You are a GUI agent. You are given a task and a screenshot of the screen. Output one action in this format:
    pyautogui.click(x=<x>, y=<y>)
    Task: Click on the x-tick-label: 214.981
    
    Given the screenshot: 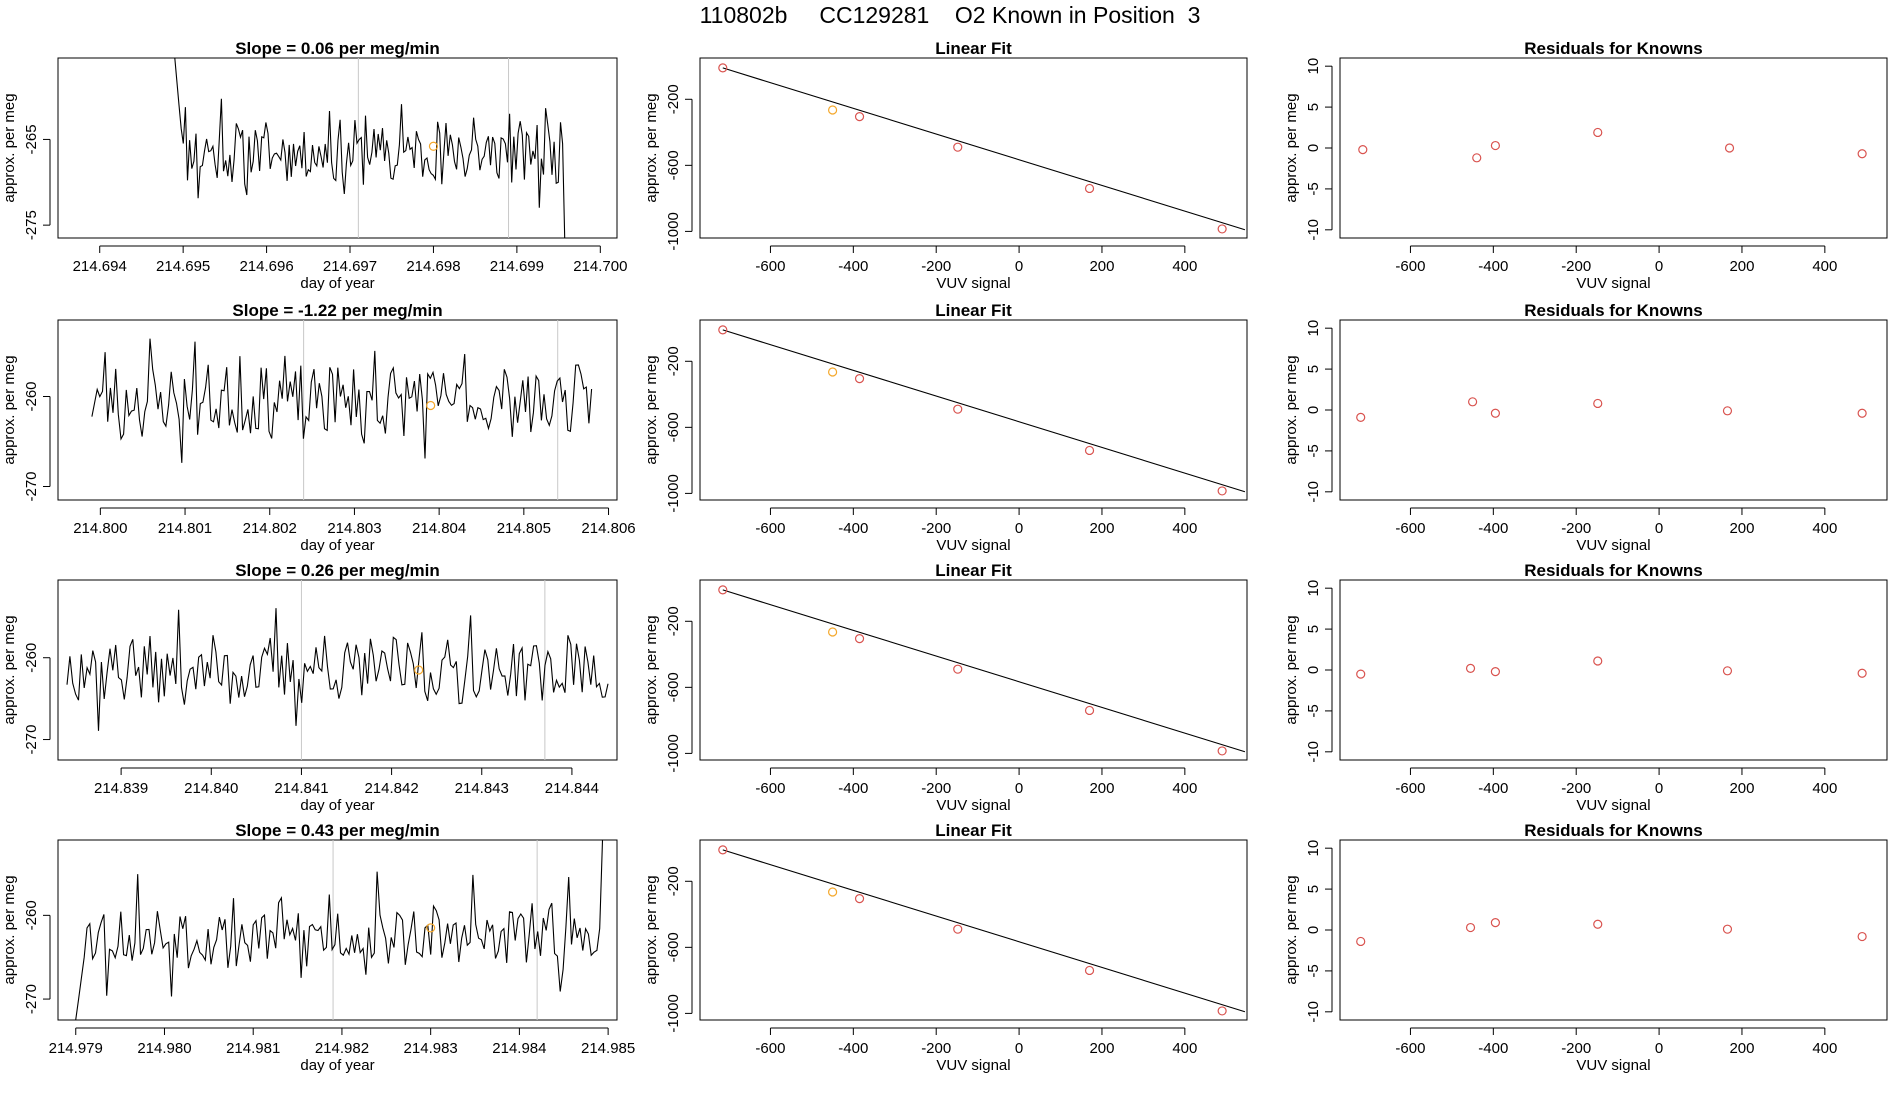 What is the action you would take?
    pyautogui.click(x=253, y=1048)
    